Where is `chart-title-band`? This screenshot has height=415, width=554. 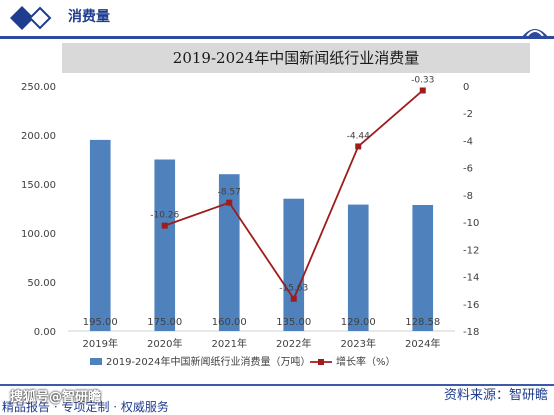
chart-title-band is located at coordinates (296, 58).